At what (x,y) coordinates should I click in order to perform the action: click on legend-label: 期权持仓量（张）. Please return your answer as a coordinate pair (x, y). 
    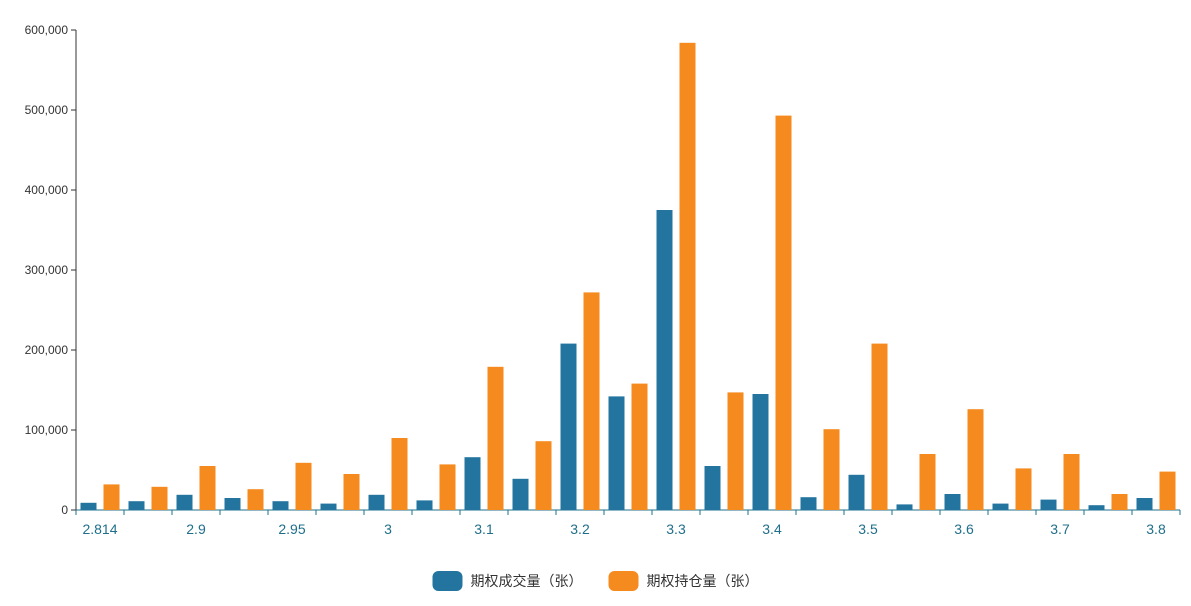
    Looking at the image, I should click on (703, 581).